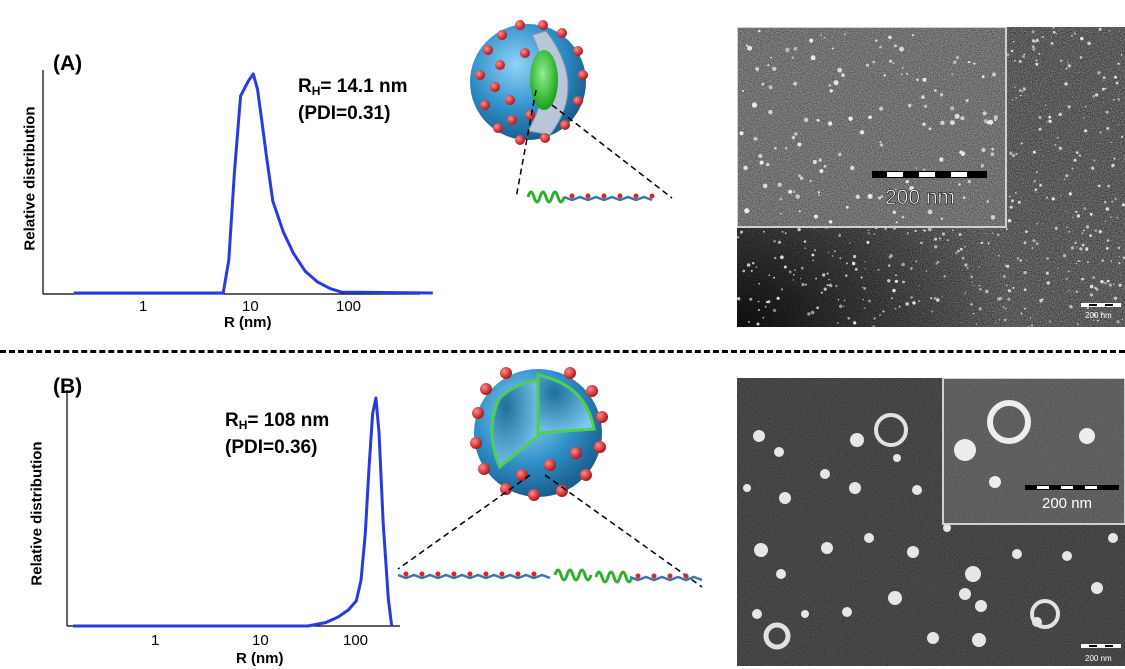  What do you see at coordinates (546, 575) in the screenshot?
I see `chain-beads` at bounding box center [546, 575].